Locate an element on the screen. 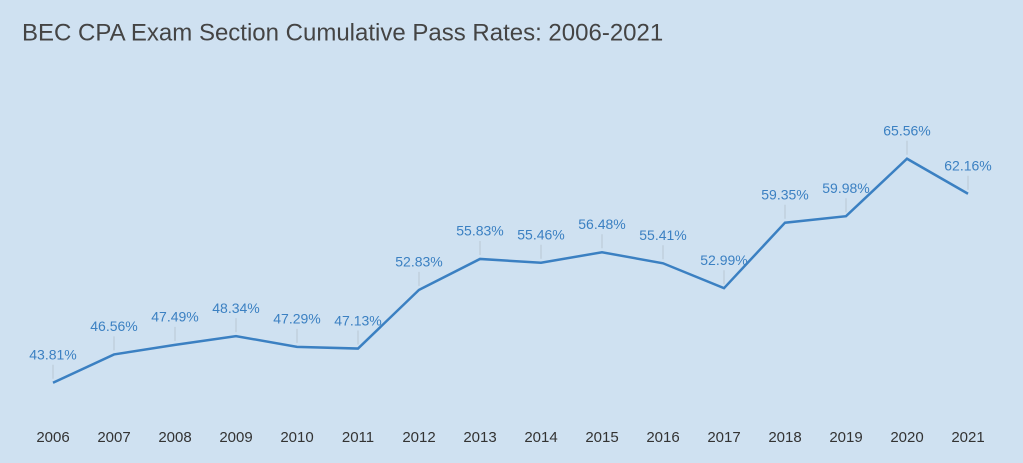 This screenshot has height=463, width=1023. x-tick-label: 2013 is located at coordinates (479, 437).